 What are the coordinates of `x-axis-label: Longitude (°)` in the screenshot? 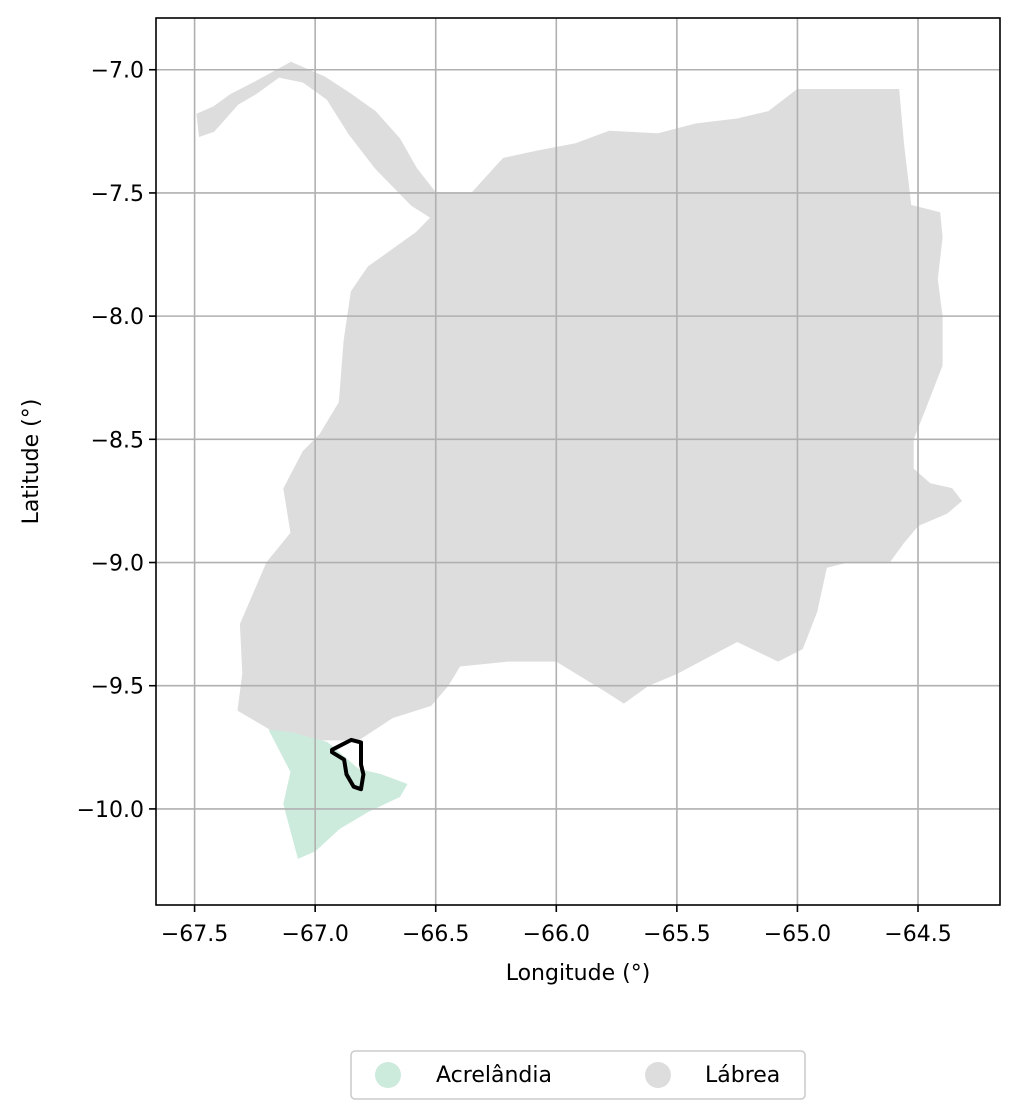 It's located at (578, 973).